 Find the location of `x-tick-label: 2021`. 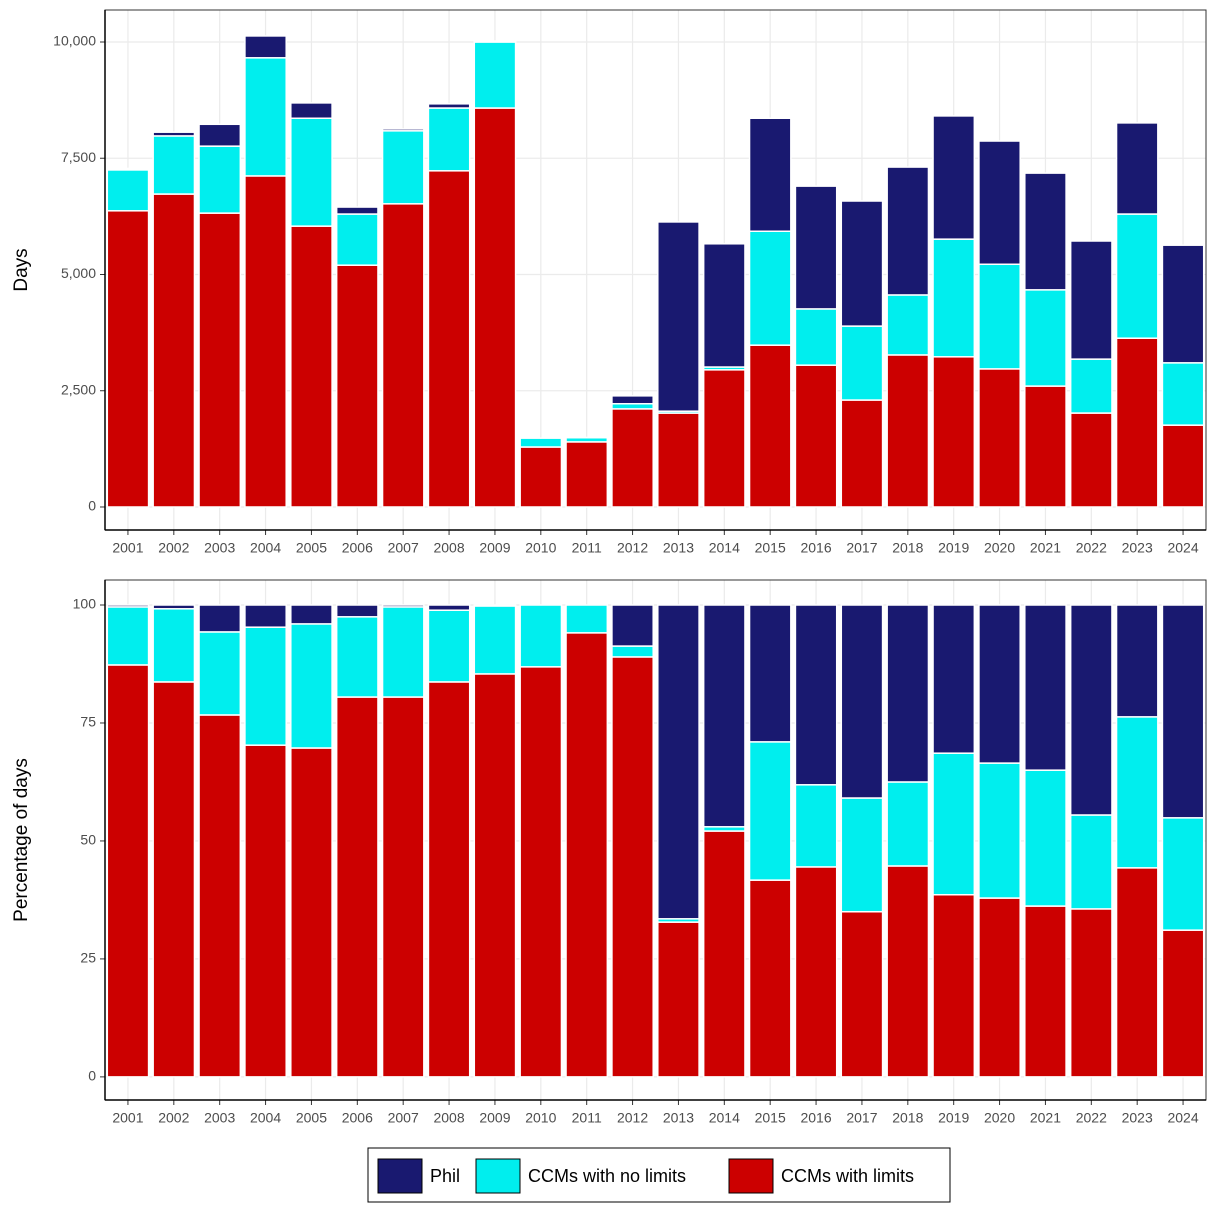

x-tick-label: 2021 is located at coordinates (1045, 1118).